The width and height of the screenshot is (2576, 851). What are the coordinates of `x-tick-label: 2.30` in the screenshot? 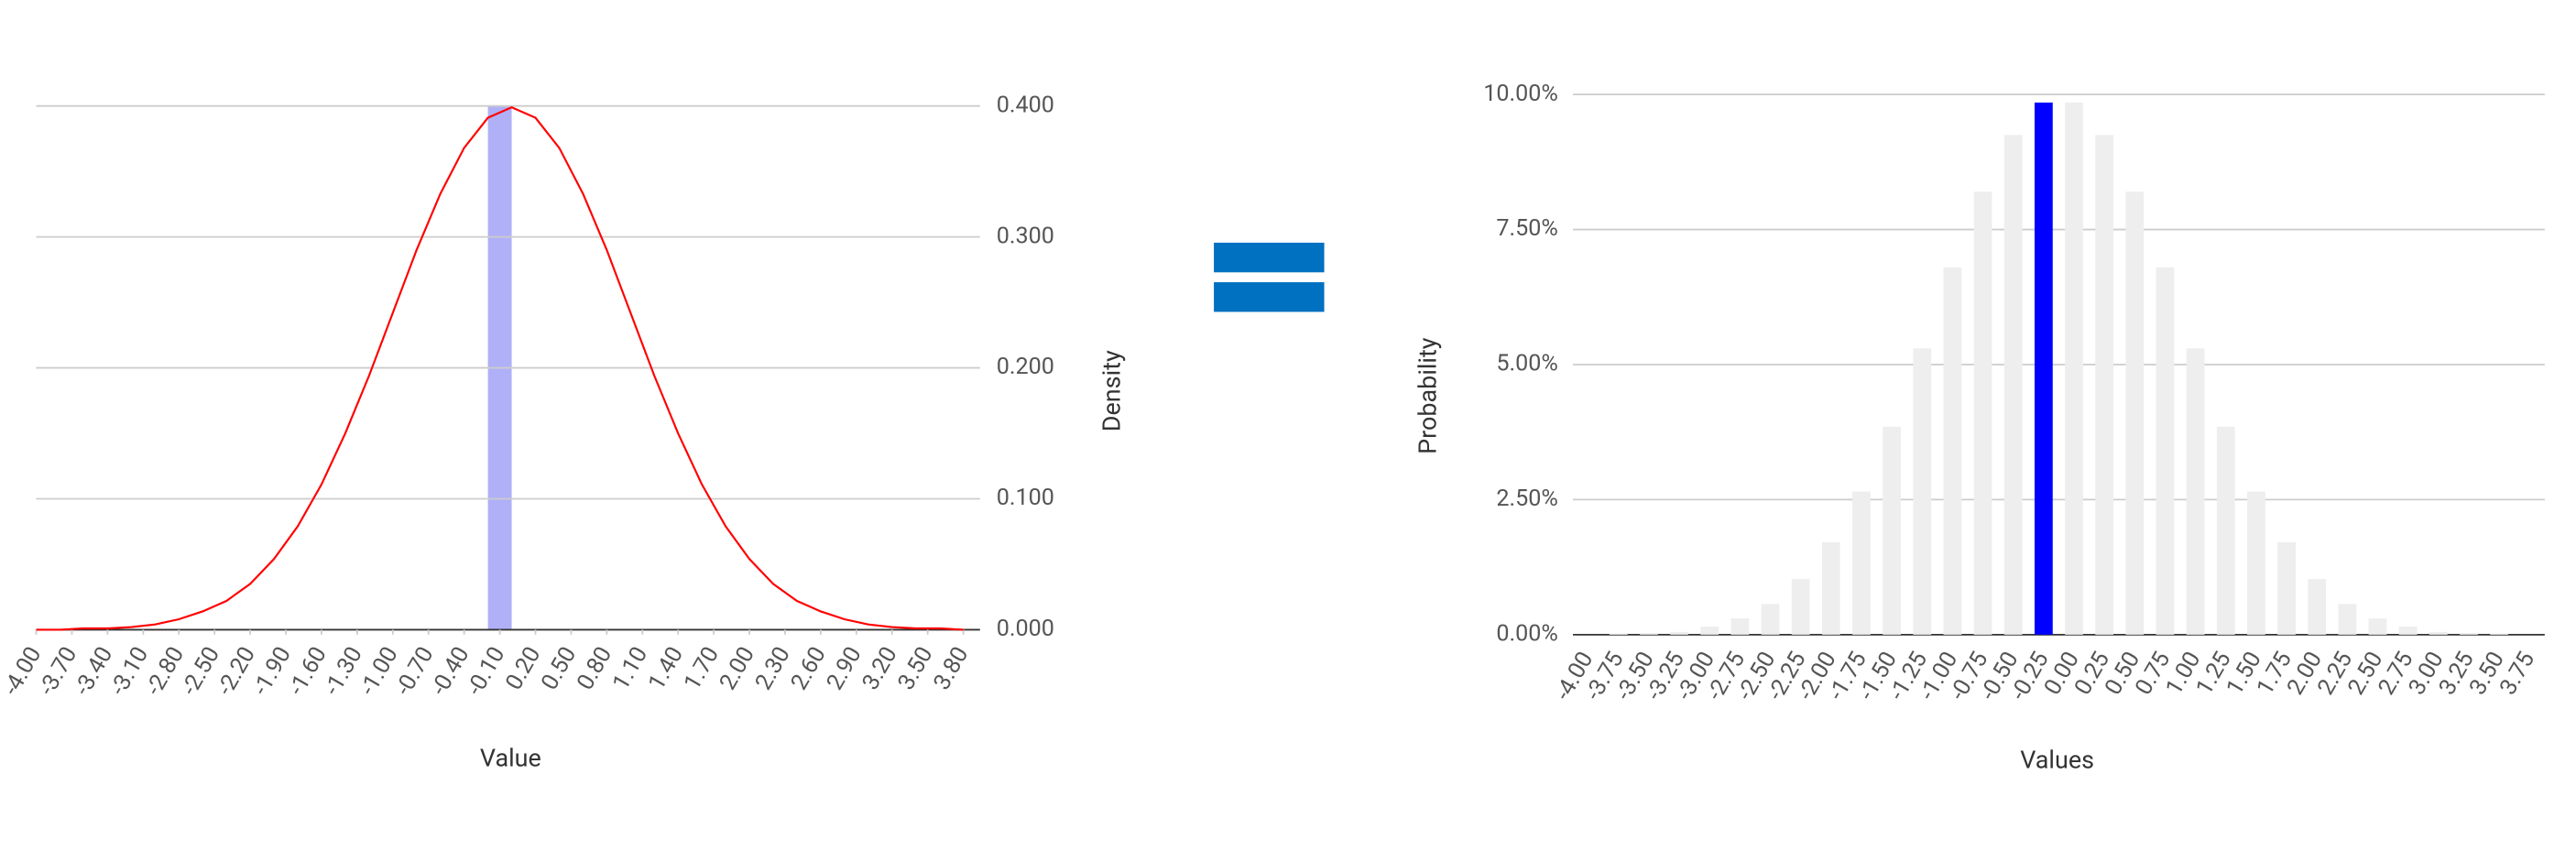 It's located at (773, 668).